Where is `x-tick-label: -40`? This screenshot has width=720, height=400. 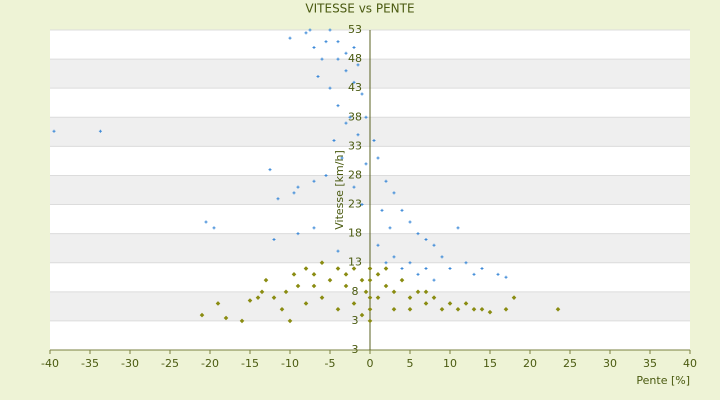
x-tick-label: -40 is located at coordinates (50, 363).